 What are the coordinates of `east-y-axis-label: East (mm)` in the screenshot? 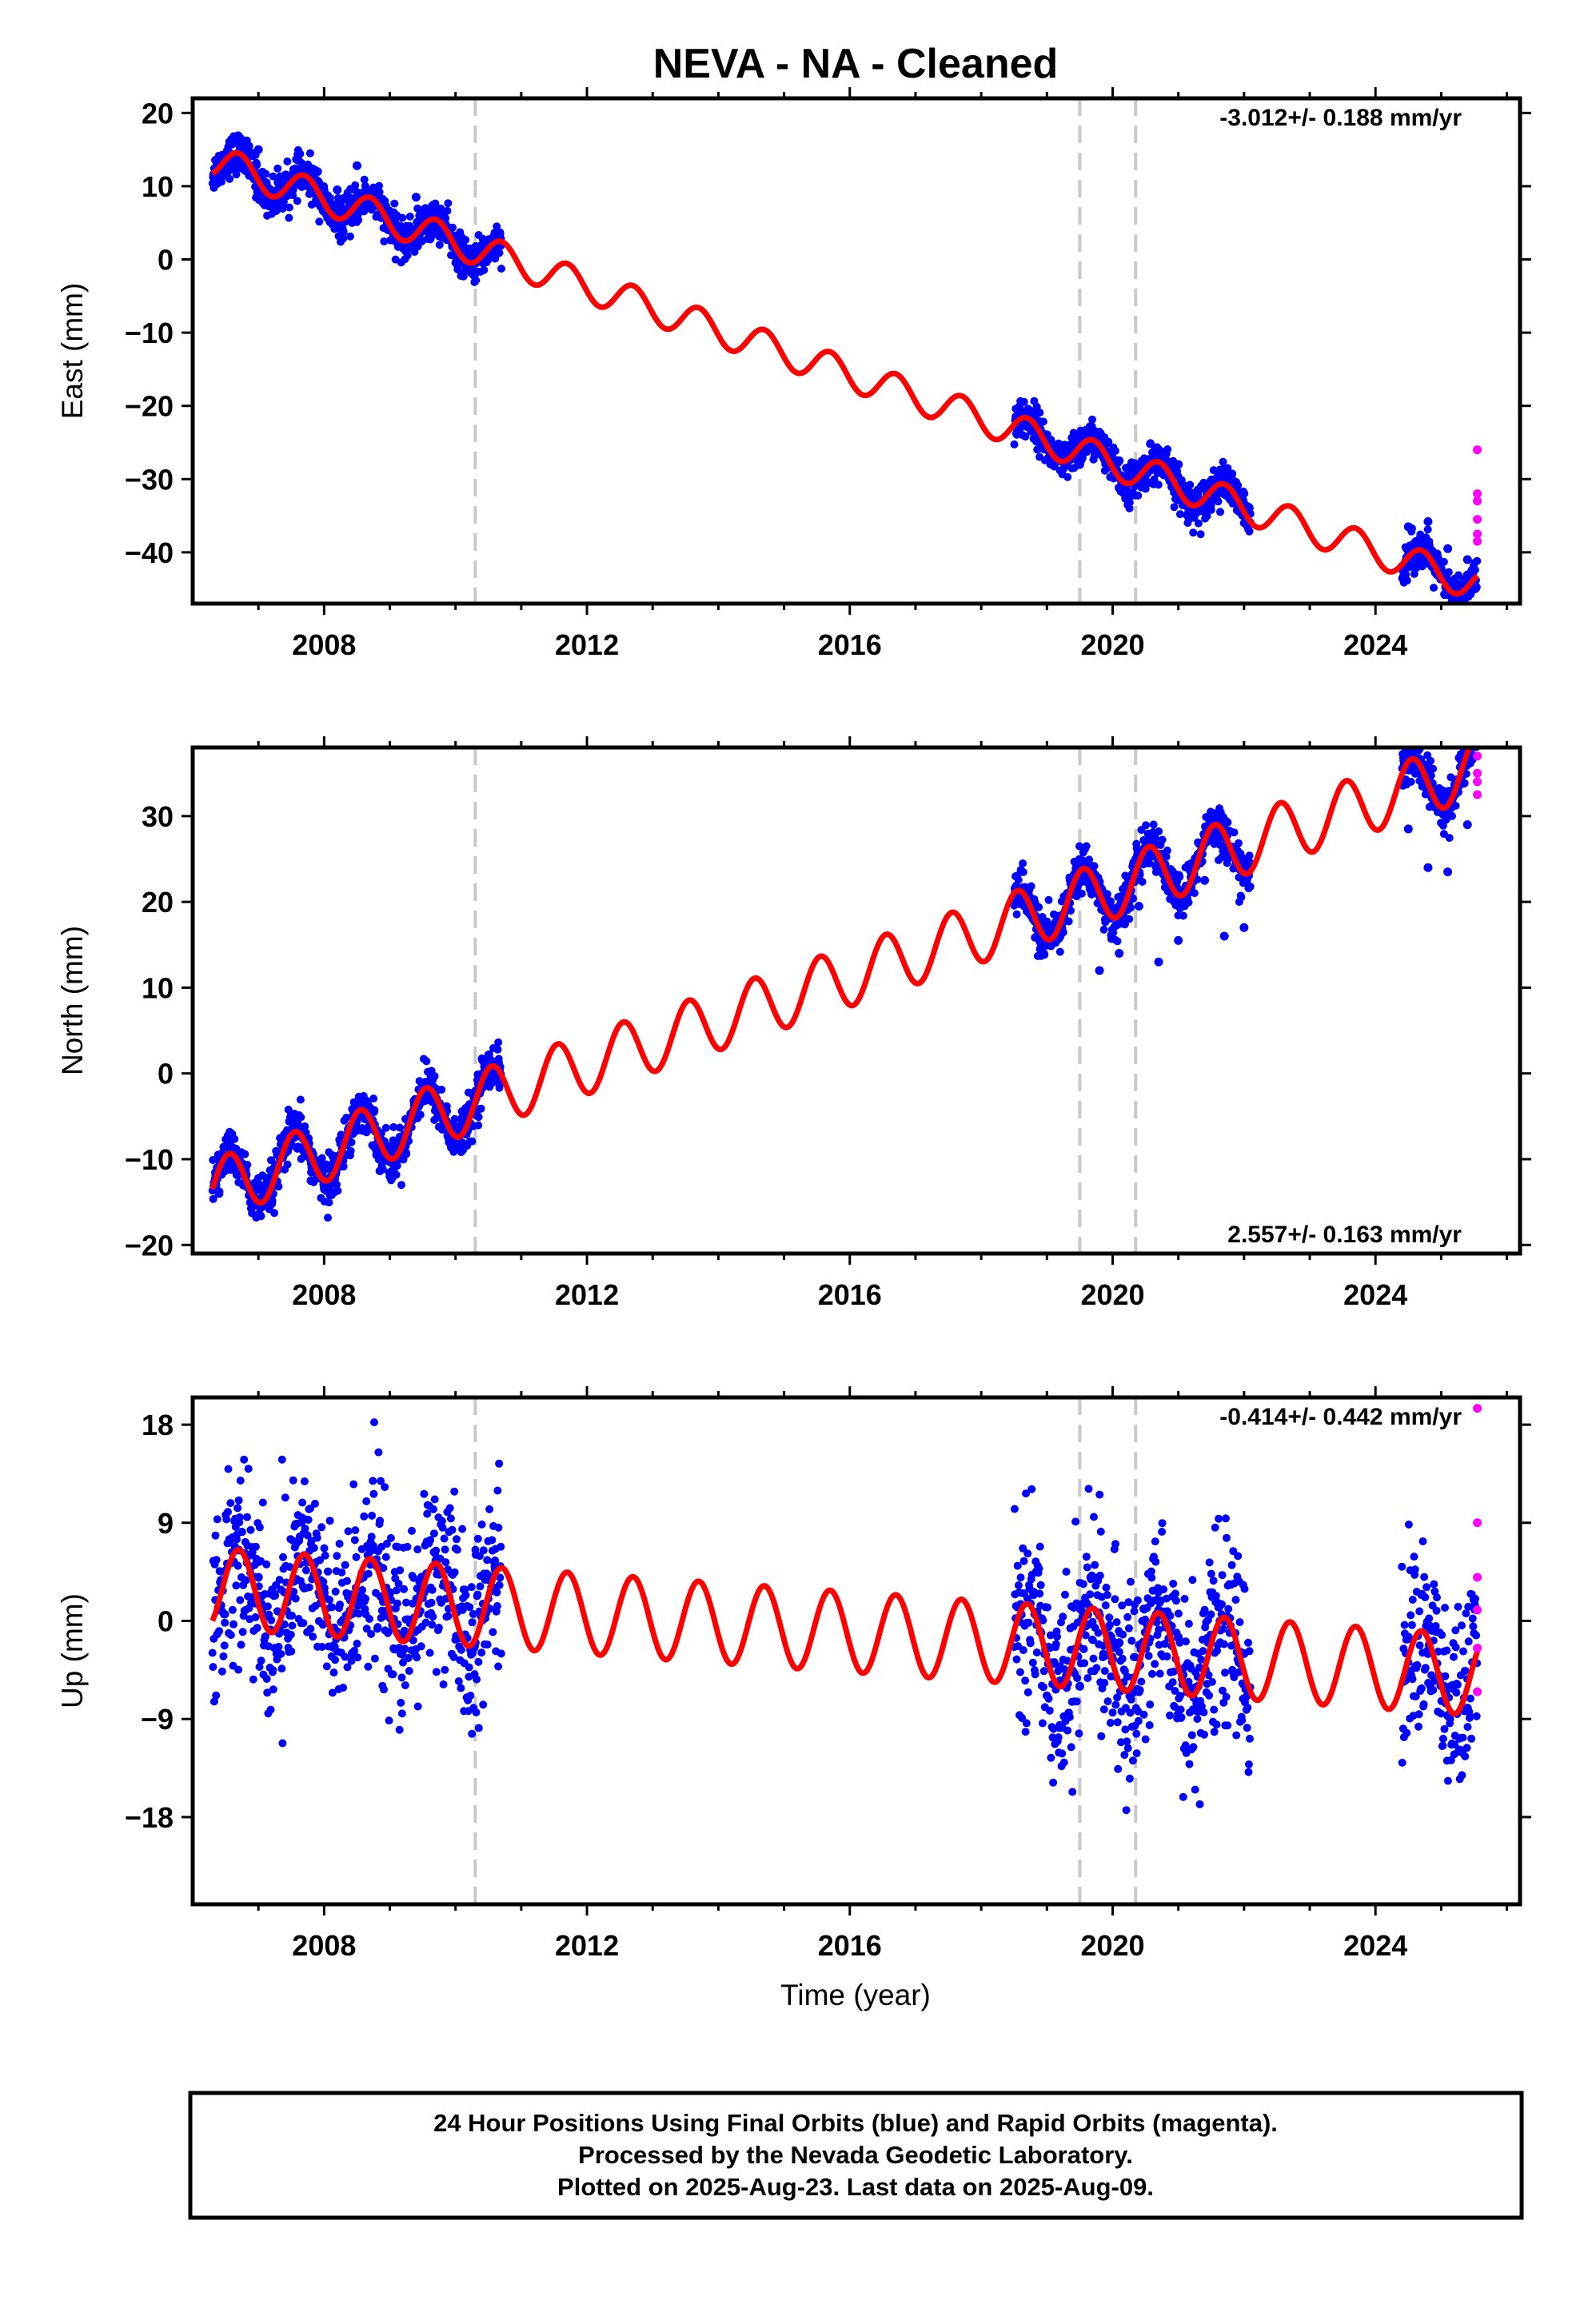 It's located at (72, 352).